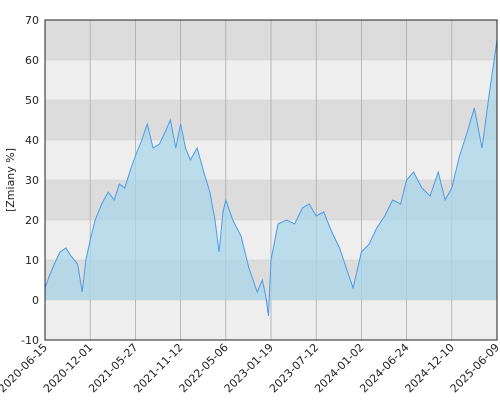 The height and width of the screenshot is (400, 500). What do you see at coordinates (32, 260) in the screenshot?
I see `y-tick-label: 10` at bounding box center [32, 260].